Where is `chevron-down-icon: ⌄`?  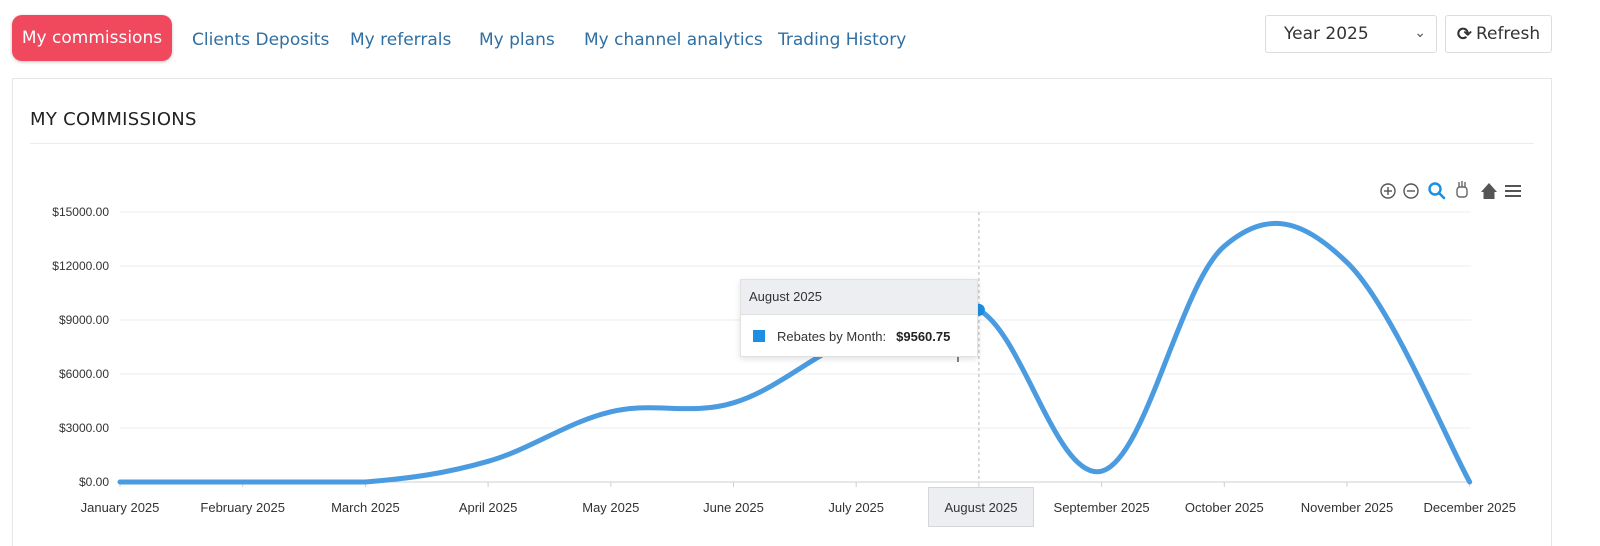
chevron-down-icon: ⌄ is located at coordinates (1420, 33).